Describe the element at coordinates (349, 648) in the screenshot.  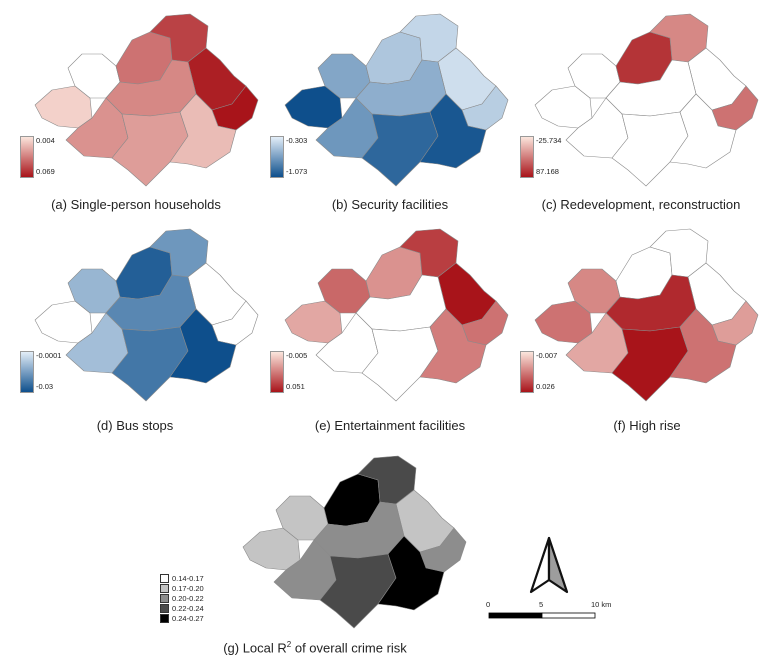
I see `caption-text-suffix: of overall crime risk` at that location.